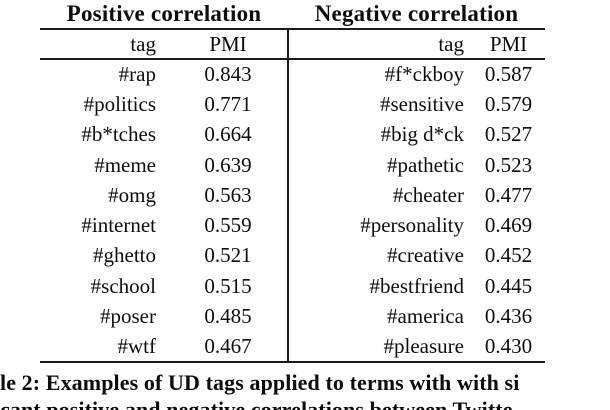 The width and height of the screenshot is (610, 410). What do you see at coordinates (292, 29) in the screenshot?
I see `table-top-rule` at bounding box center [292, 29].